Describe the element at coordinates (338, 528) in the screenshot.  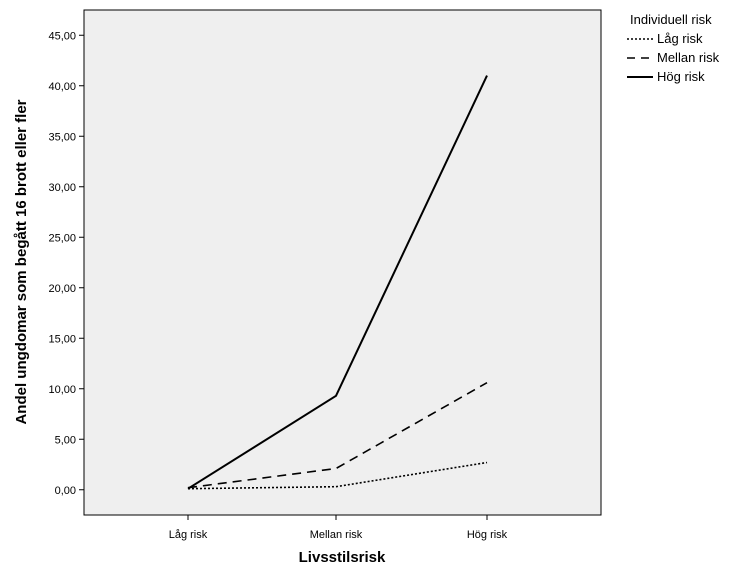
I see `x-axis: Låg risk Mellan risk Hög risk` at that location.